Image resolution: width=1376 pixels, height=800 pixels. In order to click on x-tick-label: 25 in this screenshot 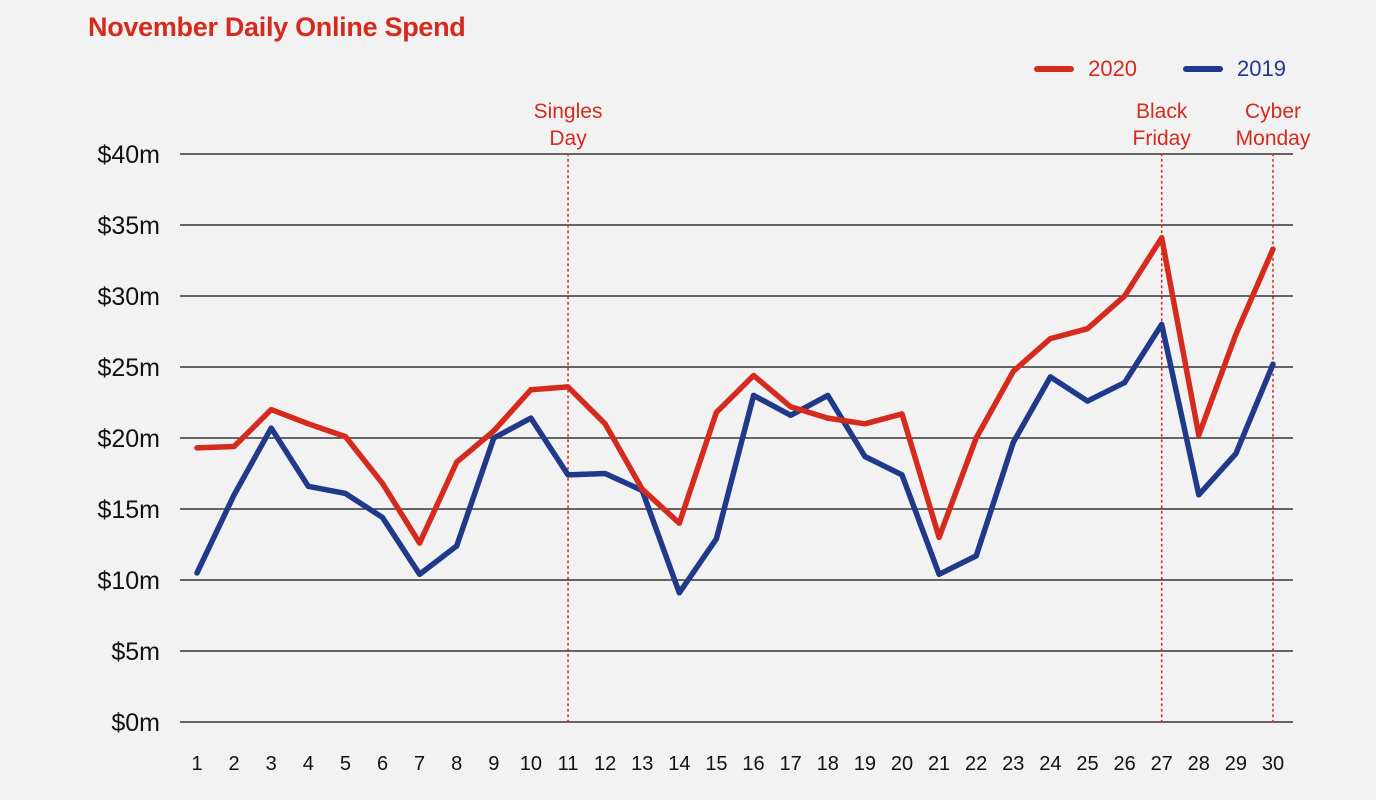, I will do `click(1087, 764)`.